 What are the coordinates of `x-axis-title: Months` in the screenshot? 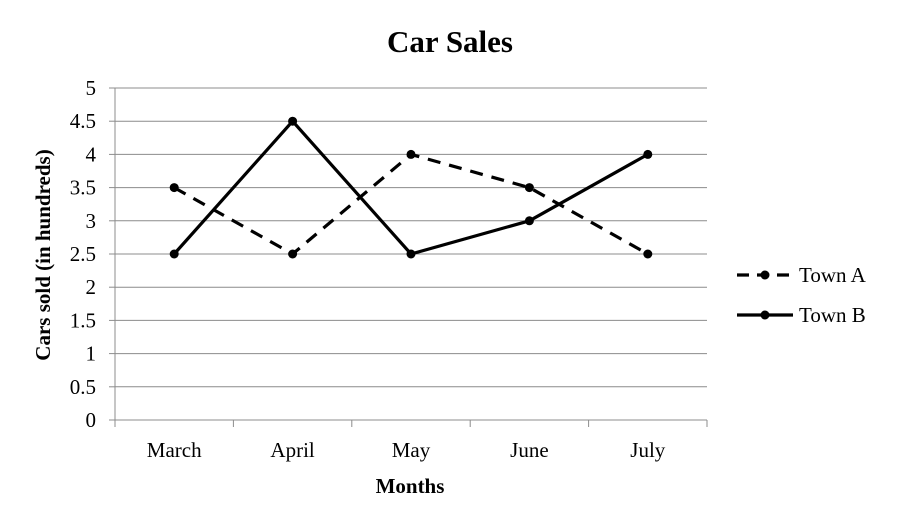 It's located at (410, 486).